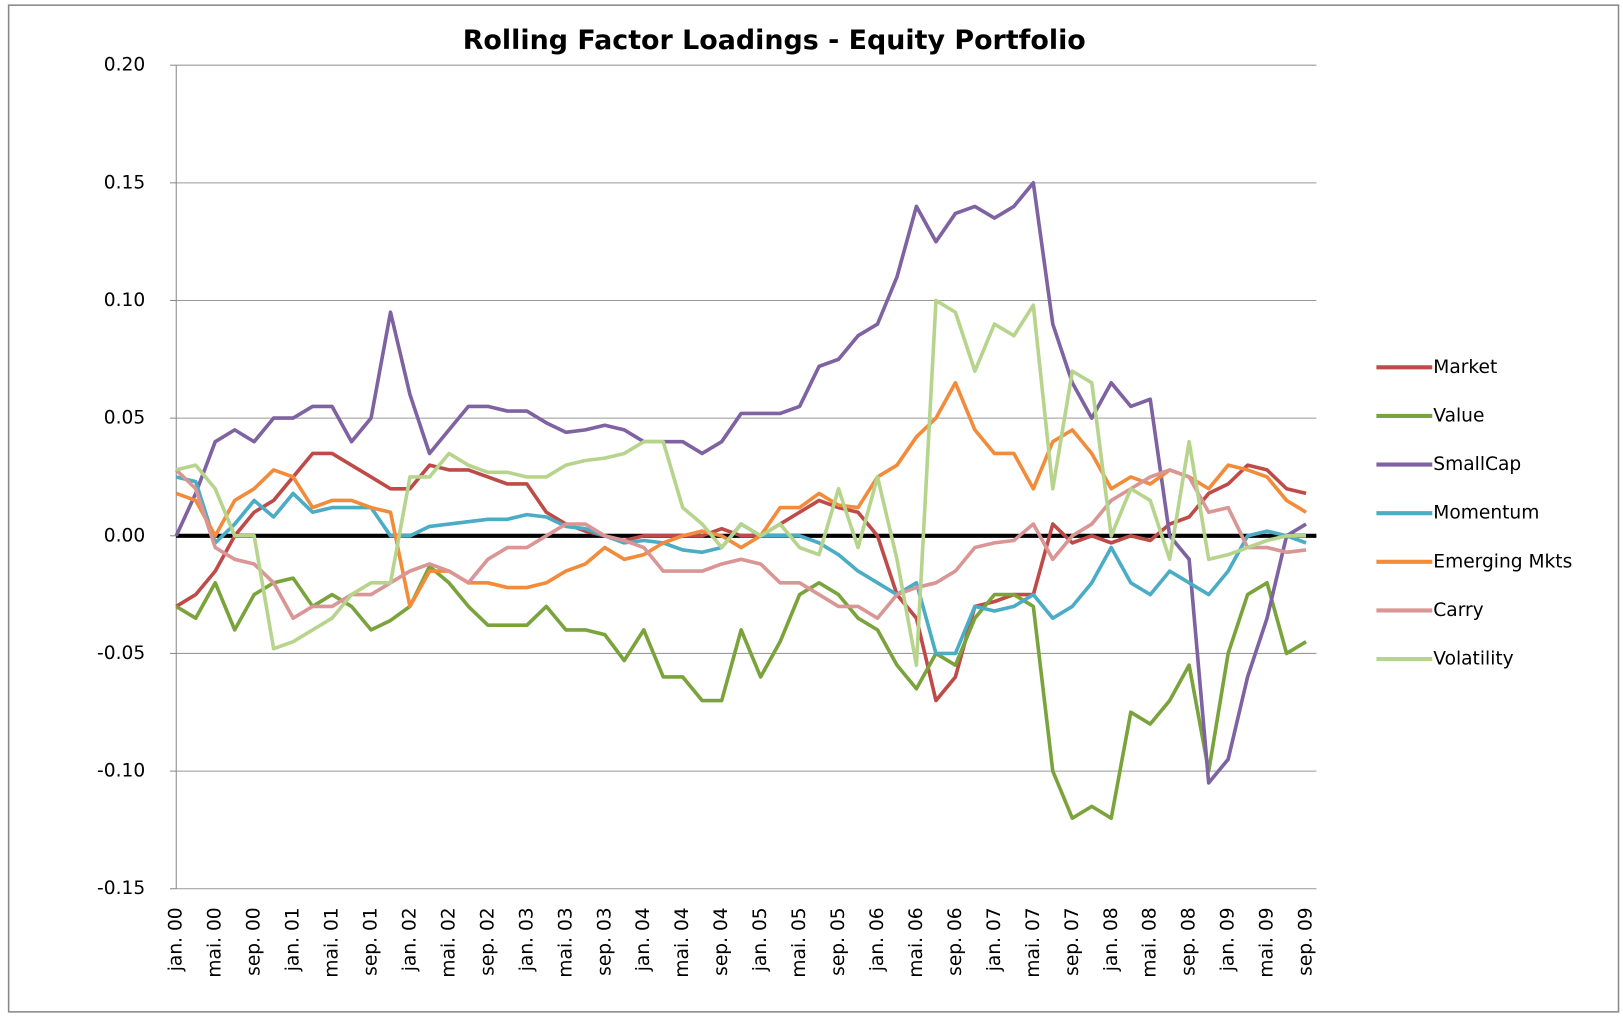 The height and width of the screenshot is (1016, 1623). I want to click on x-tick-label: jan. 09, so click(1228, 939).